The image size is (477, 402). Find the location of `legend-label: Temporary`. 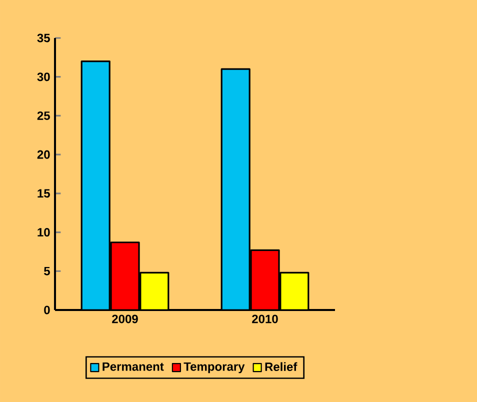

legend-label: Temporary is located at coordinates (214, 368).